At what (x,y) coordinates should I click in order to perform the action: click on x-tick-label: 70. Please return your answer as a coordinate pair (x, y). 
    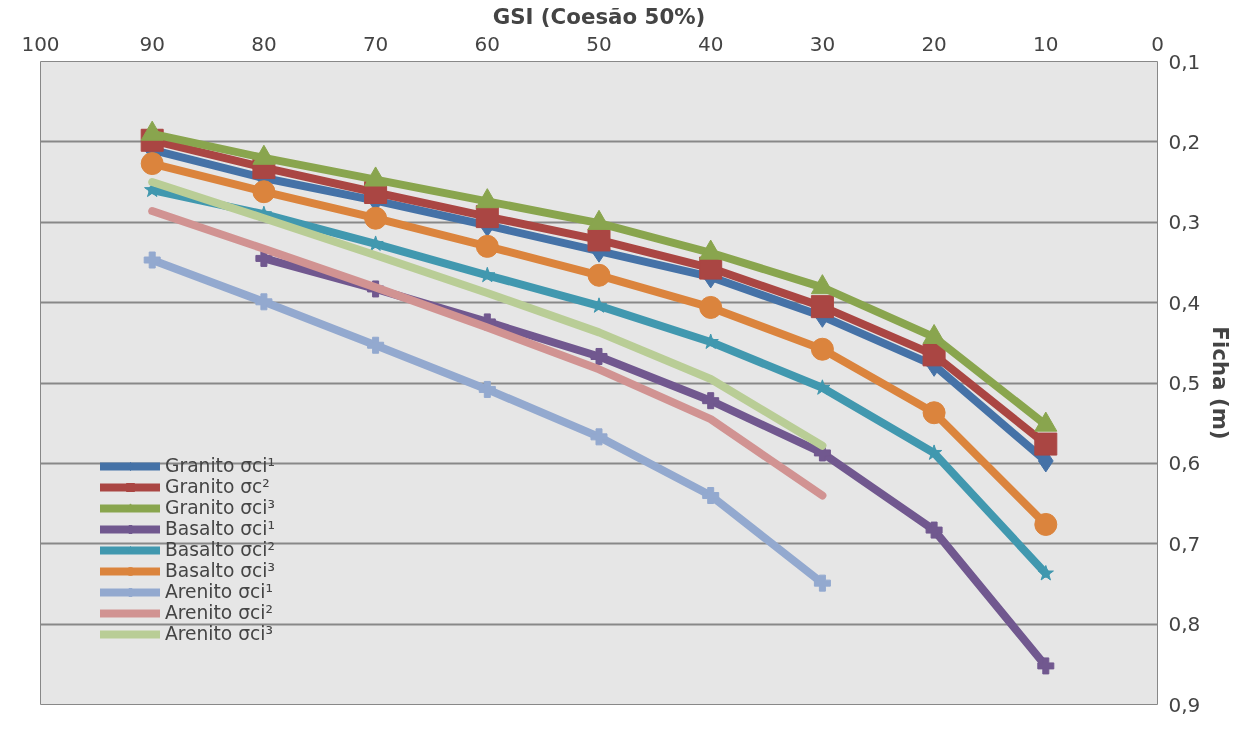
    Looking at the image, I should click on (375, 43).